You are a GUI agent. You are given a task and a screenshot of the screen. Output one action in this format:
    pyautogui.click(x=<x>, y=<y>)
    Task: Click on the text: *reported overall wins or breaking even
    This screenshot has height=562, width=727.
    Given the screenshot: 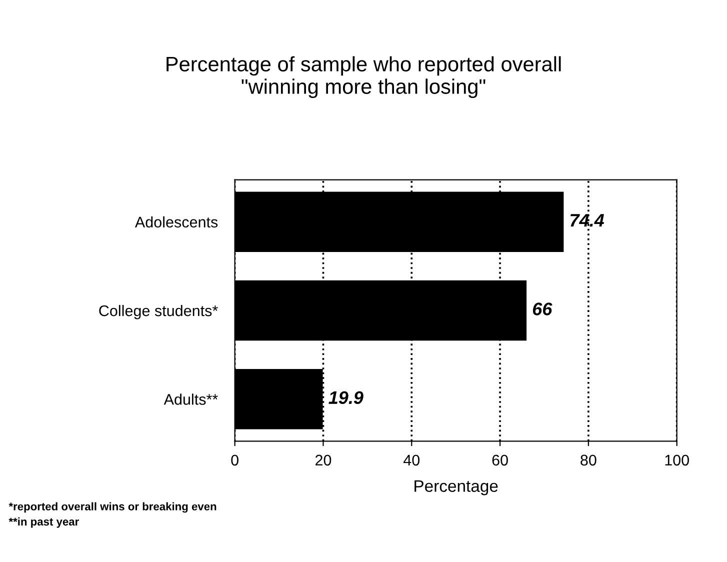 What is the action you would take?
    pyautogui.click(x=112, y=507)
    